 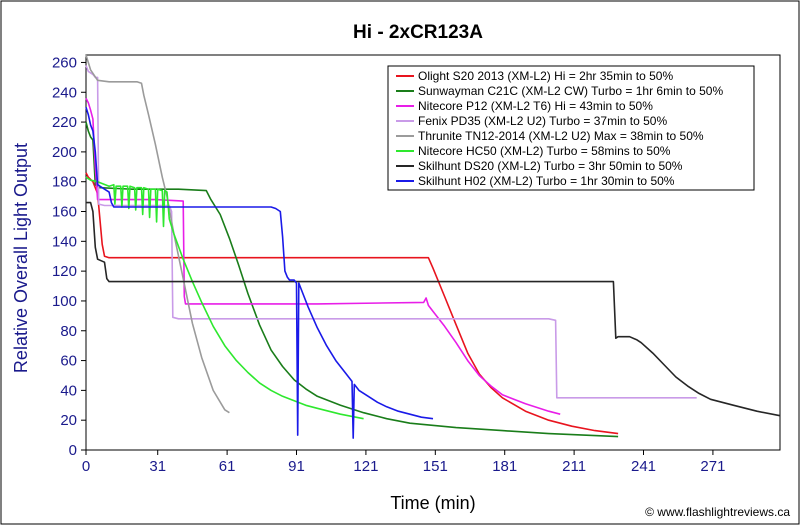 I want to click on legend-box, so click(x=571, y=128).